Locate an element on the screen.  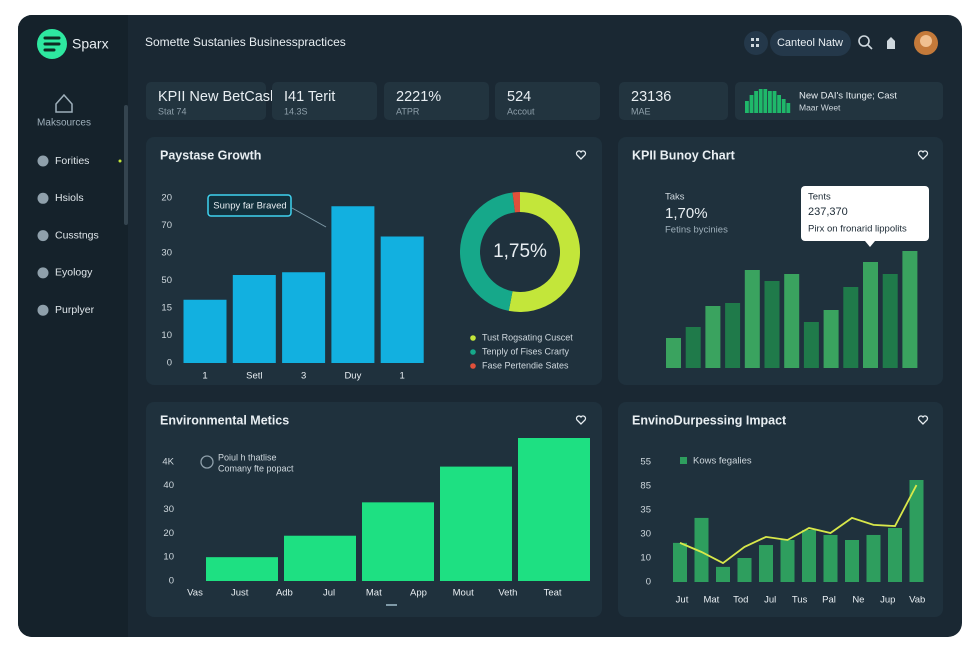
header-button is located at coordinates (810, 43).